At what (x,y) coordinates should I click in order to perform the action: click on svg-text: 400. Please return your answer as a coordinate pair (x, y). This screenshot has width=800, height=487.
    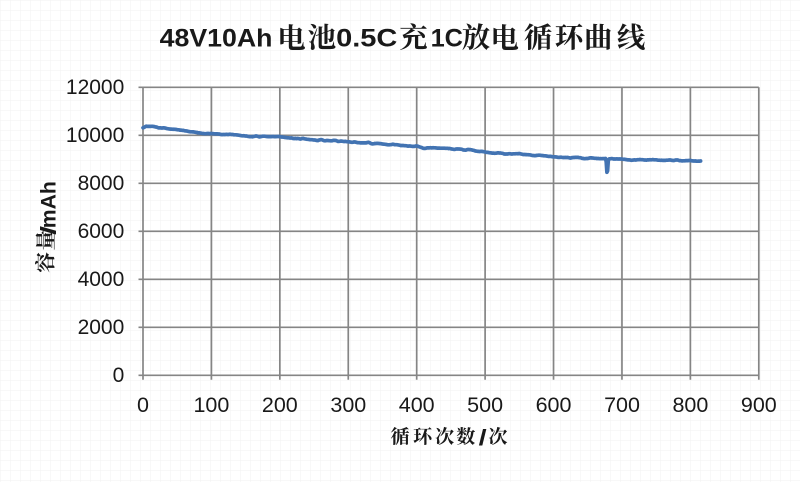
    Looking at the image, I should click on (417, 405).